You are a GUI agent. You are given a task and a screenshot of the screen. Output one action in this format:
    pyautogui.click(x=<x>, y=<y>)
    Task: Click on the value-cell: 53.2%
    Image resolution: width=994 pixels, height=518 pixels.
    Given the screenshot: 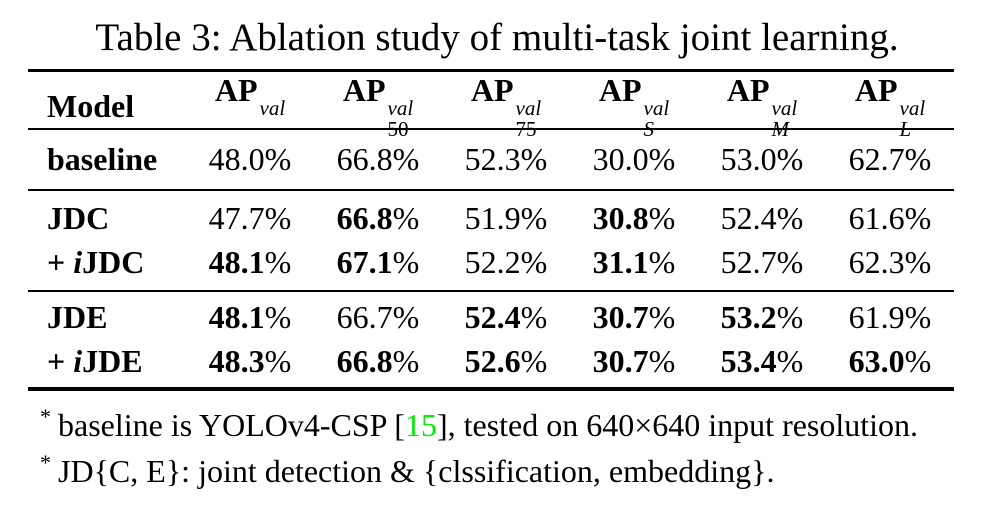 What is the action you would take?
    pyautogui.click(x=762, y=317)
    